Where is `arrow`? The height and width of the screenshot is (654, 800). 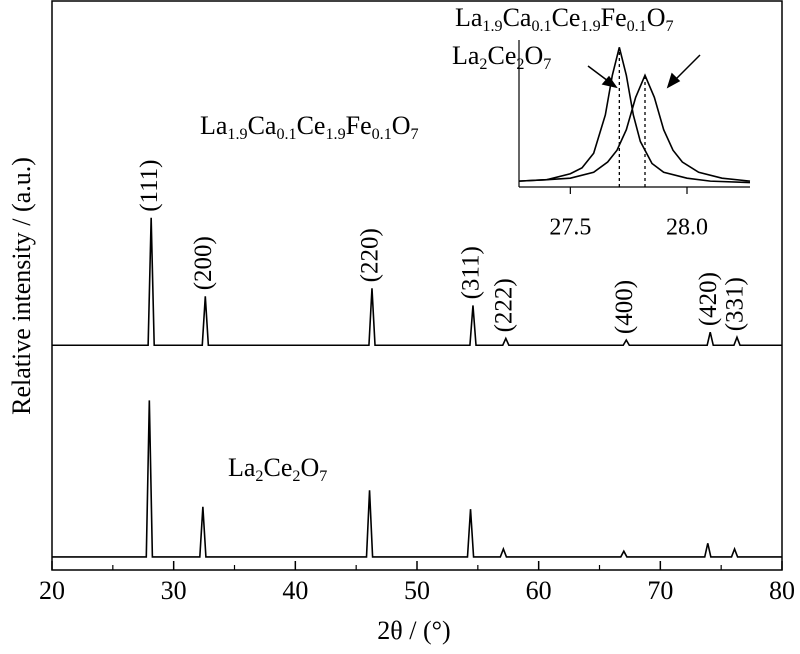
arrow is located at coordinates (686, 68).